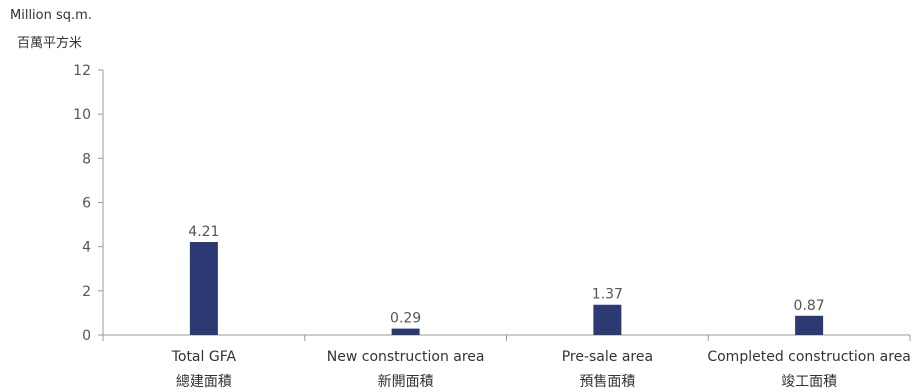 The height and width of the screenshot is (392, 917). Describe the element at coordinates (406, 357) in the screenshot. I see `category-label-en: New construction area` at that location.